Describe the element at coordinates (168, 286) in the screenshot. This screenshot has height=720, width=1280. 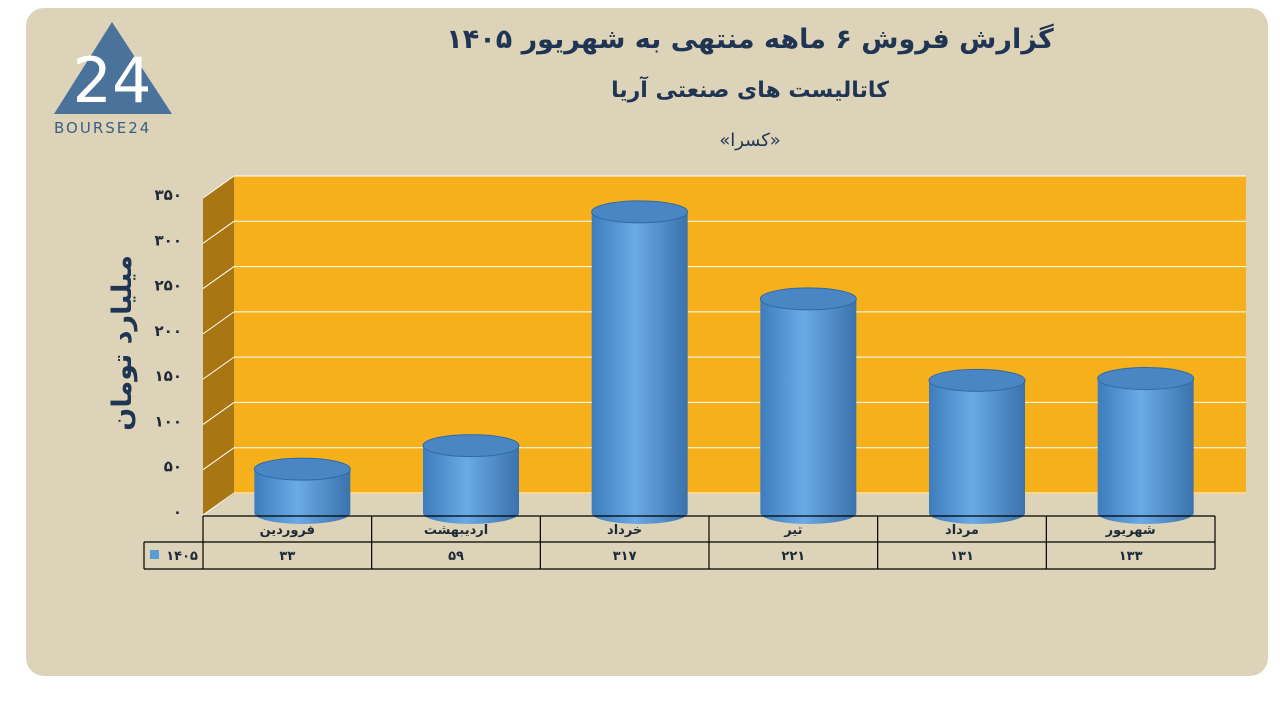
I see `y-tick-label: ۲۵۰` at that location.